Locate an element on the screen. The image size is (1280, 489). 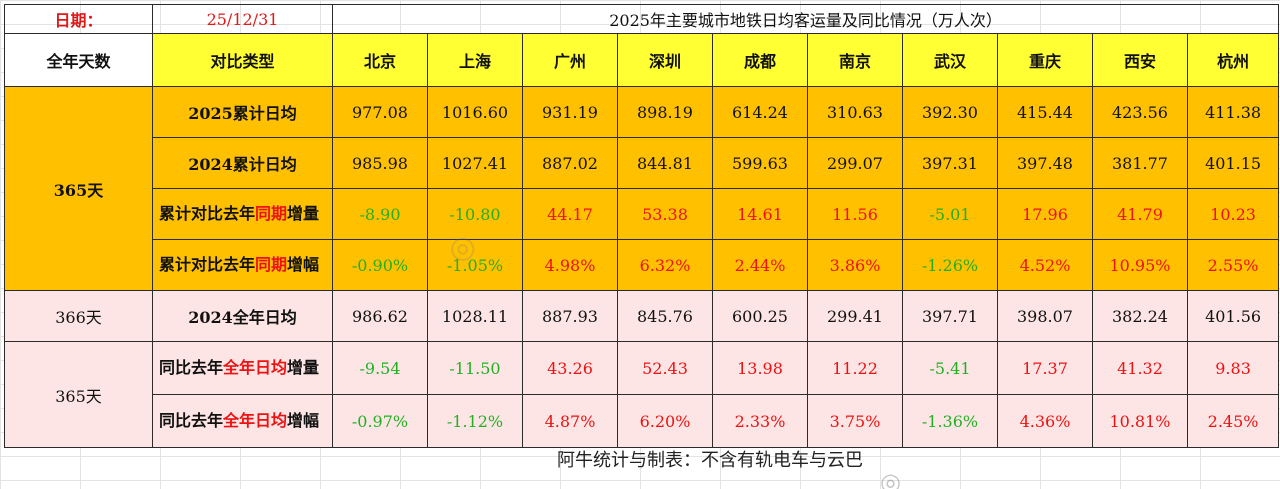
days-group-366: 366天 is located at coordinates (78, 316).